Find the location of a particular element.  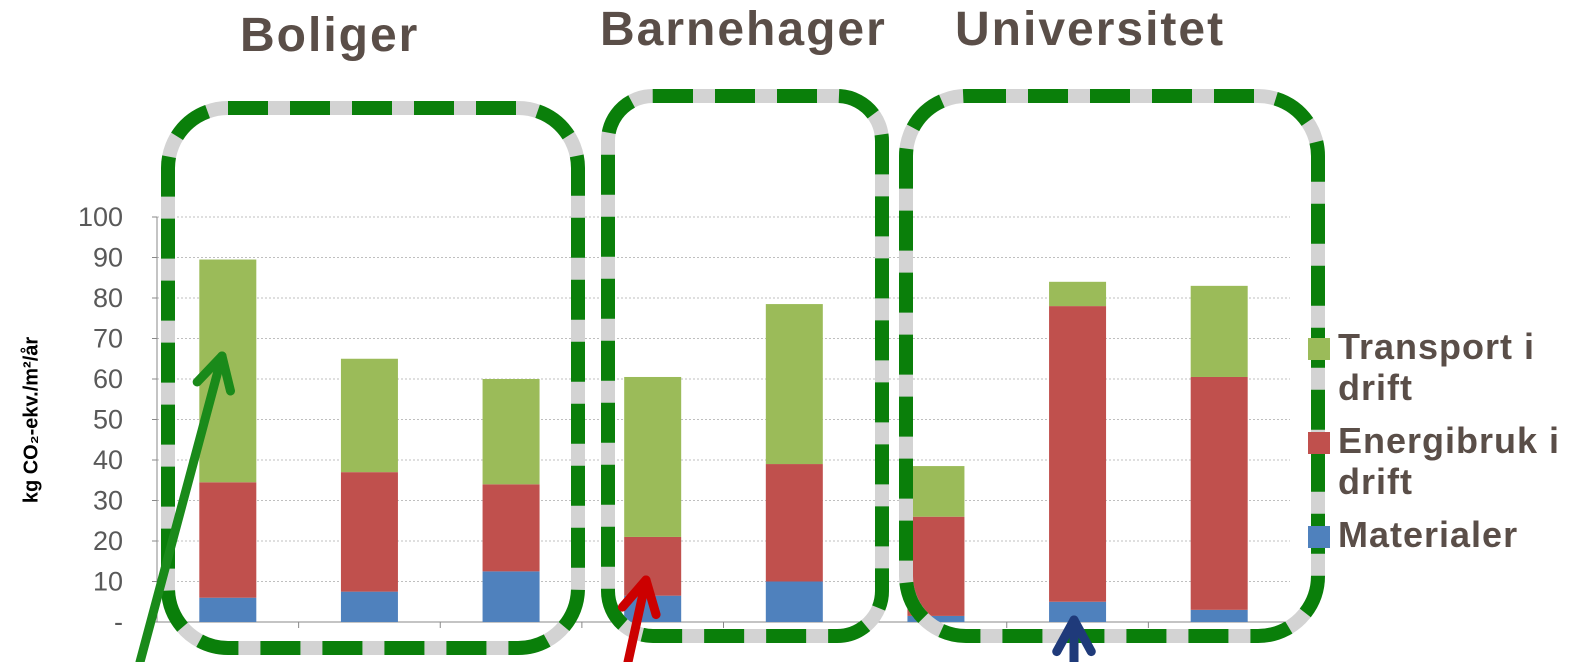

y-tick-label: 60 is located at coordinates (108, 379).